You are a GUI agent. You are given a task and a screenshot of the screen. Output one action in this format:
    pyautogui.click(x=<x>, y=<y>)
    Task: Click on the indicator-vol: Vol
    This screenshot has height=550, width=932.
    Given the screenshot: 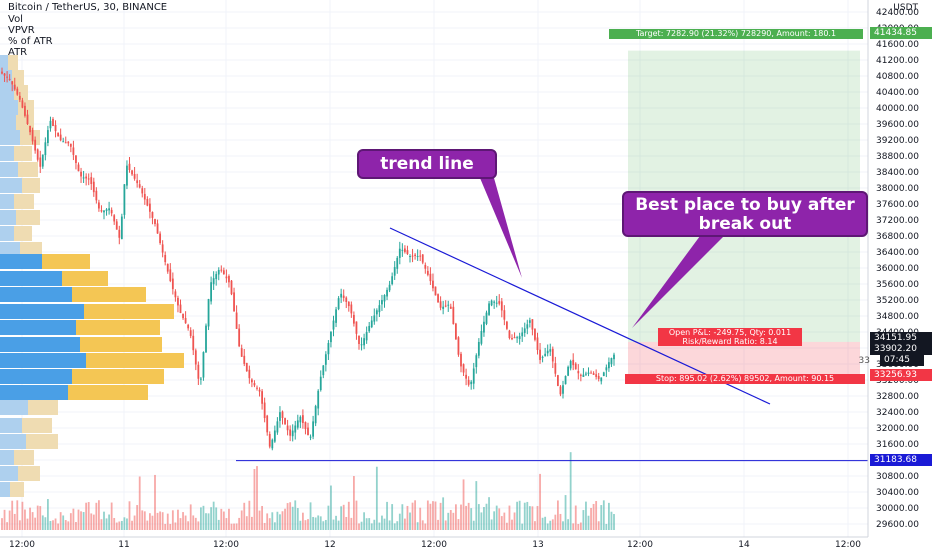 What is the action you would take?
    pyautogui.click(x=15, y=19)
    